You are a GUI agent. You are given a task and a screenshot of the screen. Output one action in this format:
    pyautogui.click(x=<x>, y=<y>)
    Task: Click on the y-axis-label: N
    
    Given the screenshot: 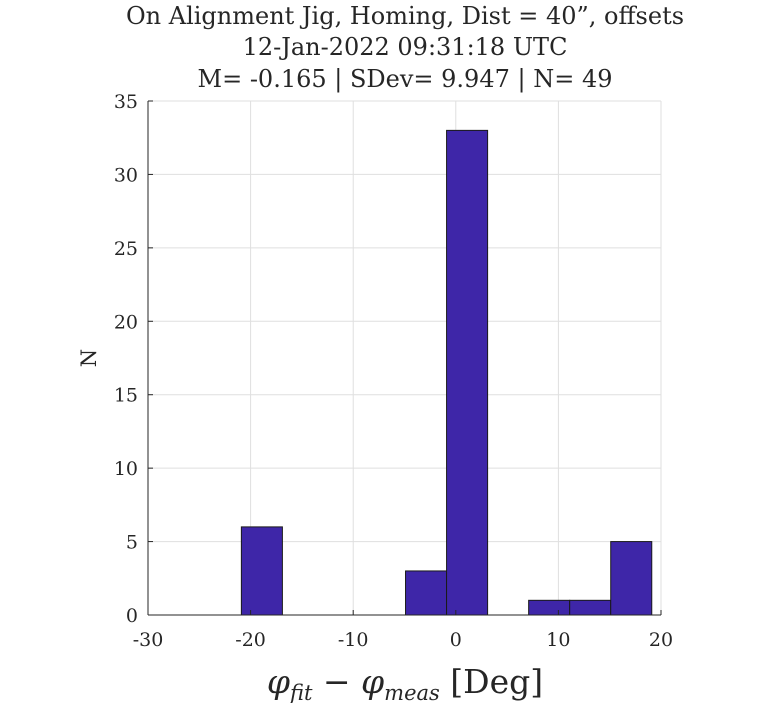 What is the action you would take?
    pyautogui.click(x=89, y=358)
    